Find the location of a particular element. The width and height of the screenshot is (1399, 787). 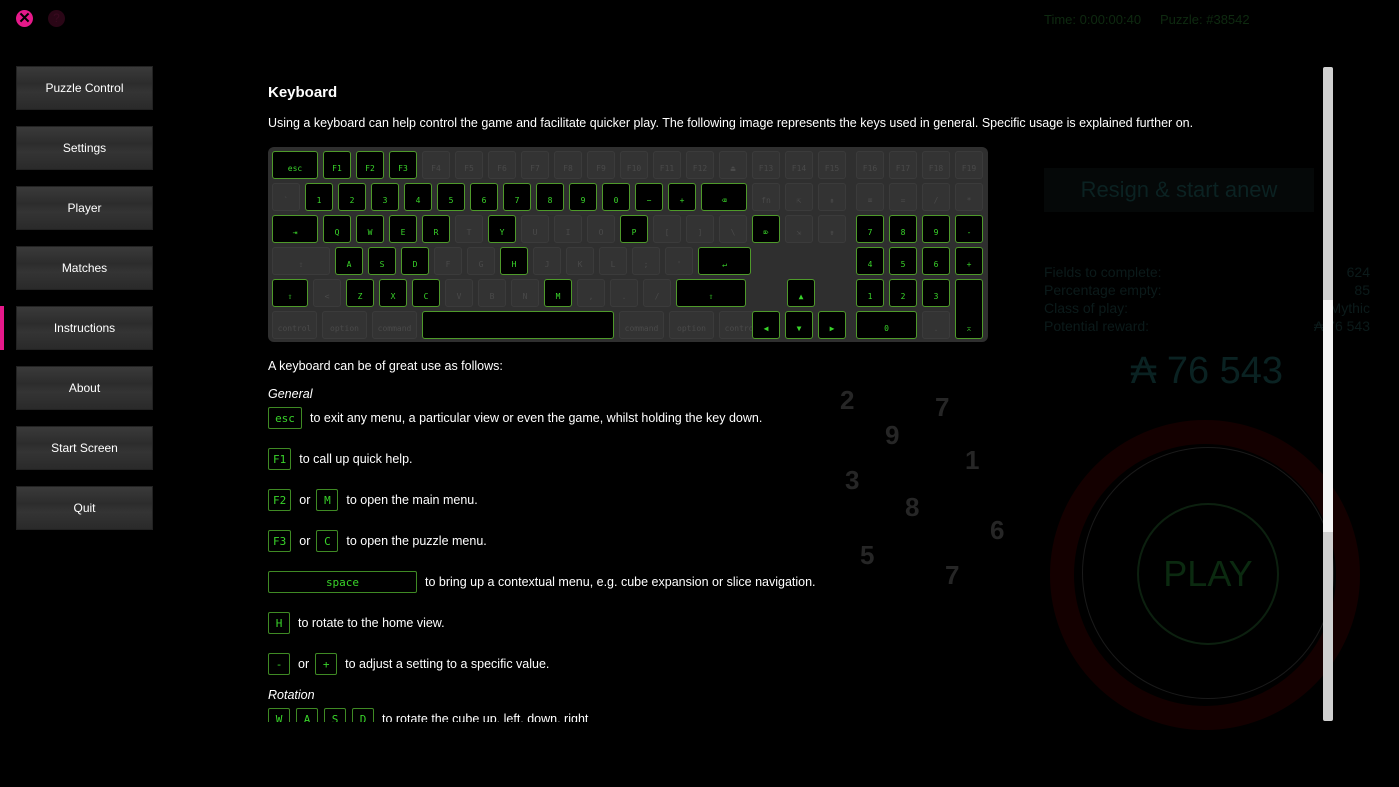

stat-value: 624 is located at coordinates (1358, 272).